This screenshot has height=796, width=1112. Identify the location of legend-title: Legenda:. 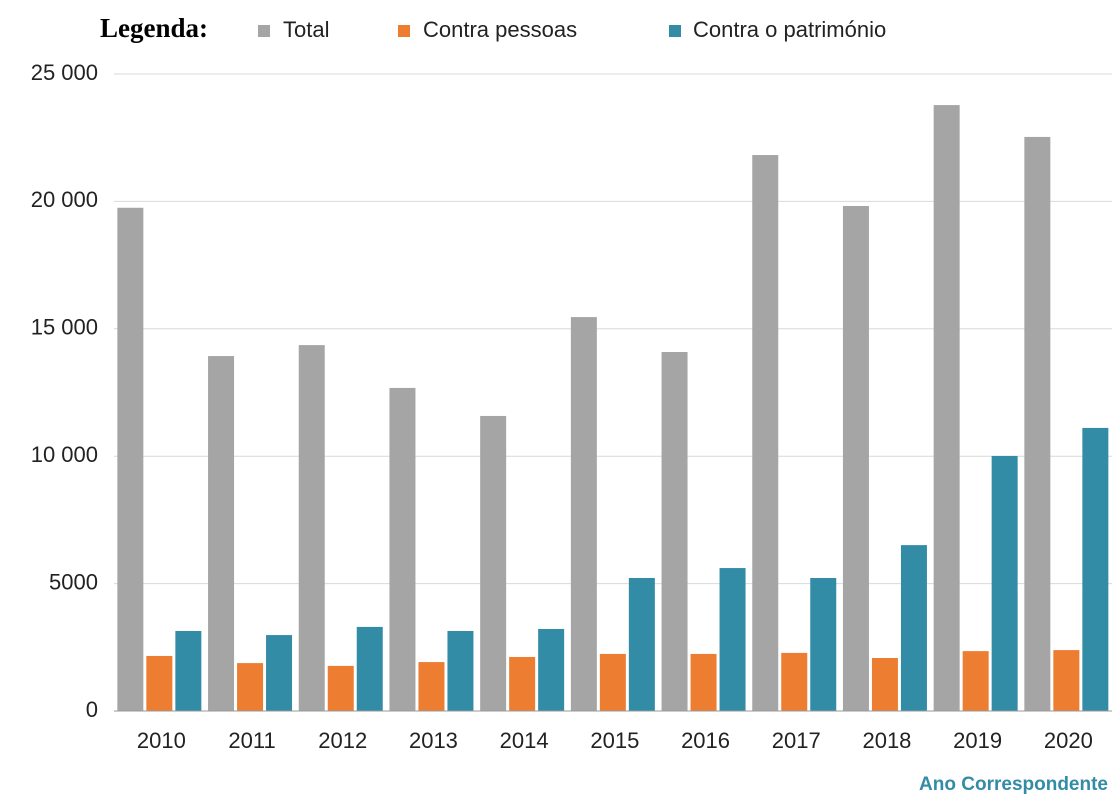
(154, 28).